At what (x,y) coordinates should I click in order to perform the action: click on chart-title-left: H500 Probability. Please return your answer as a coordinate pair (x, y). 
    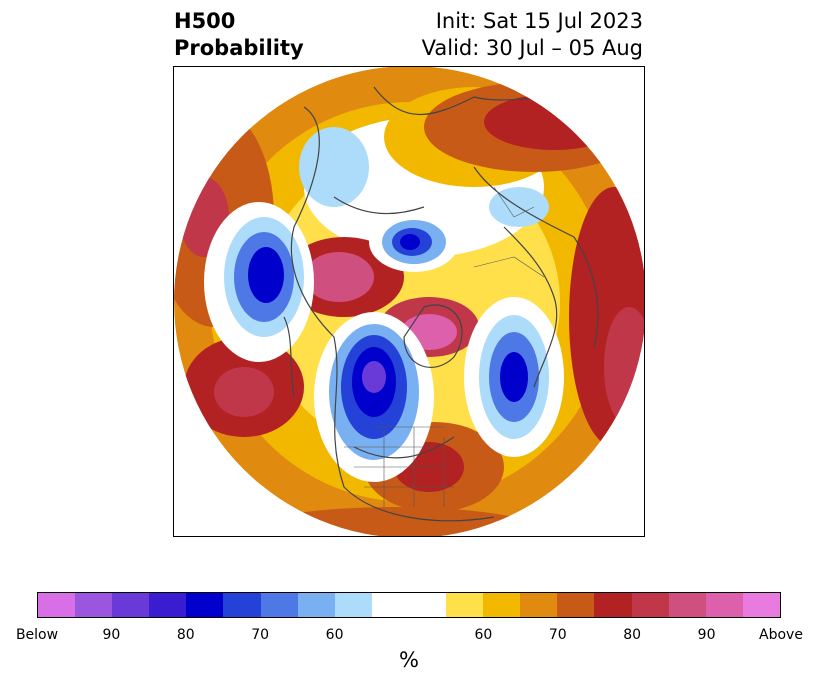
    Looking at the image, I should click on (239, 35).